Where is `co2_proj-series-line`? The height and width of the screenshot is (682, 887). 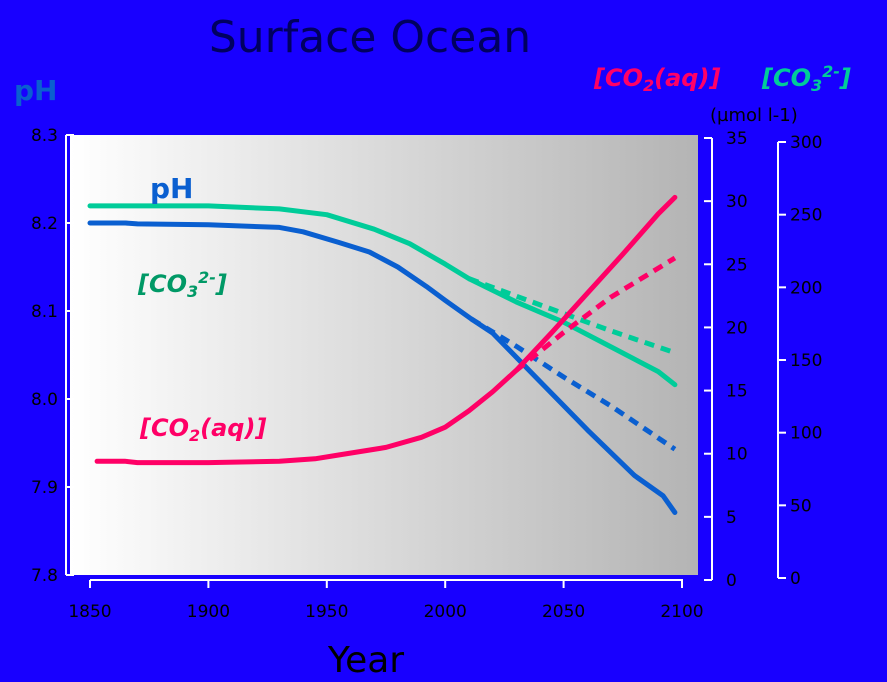
co2_proj-series-line is located at coordinates (595, 314).